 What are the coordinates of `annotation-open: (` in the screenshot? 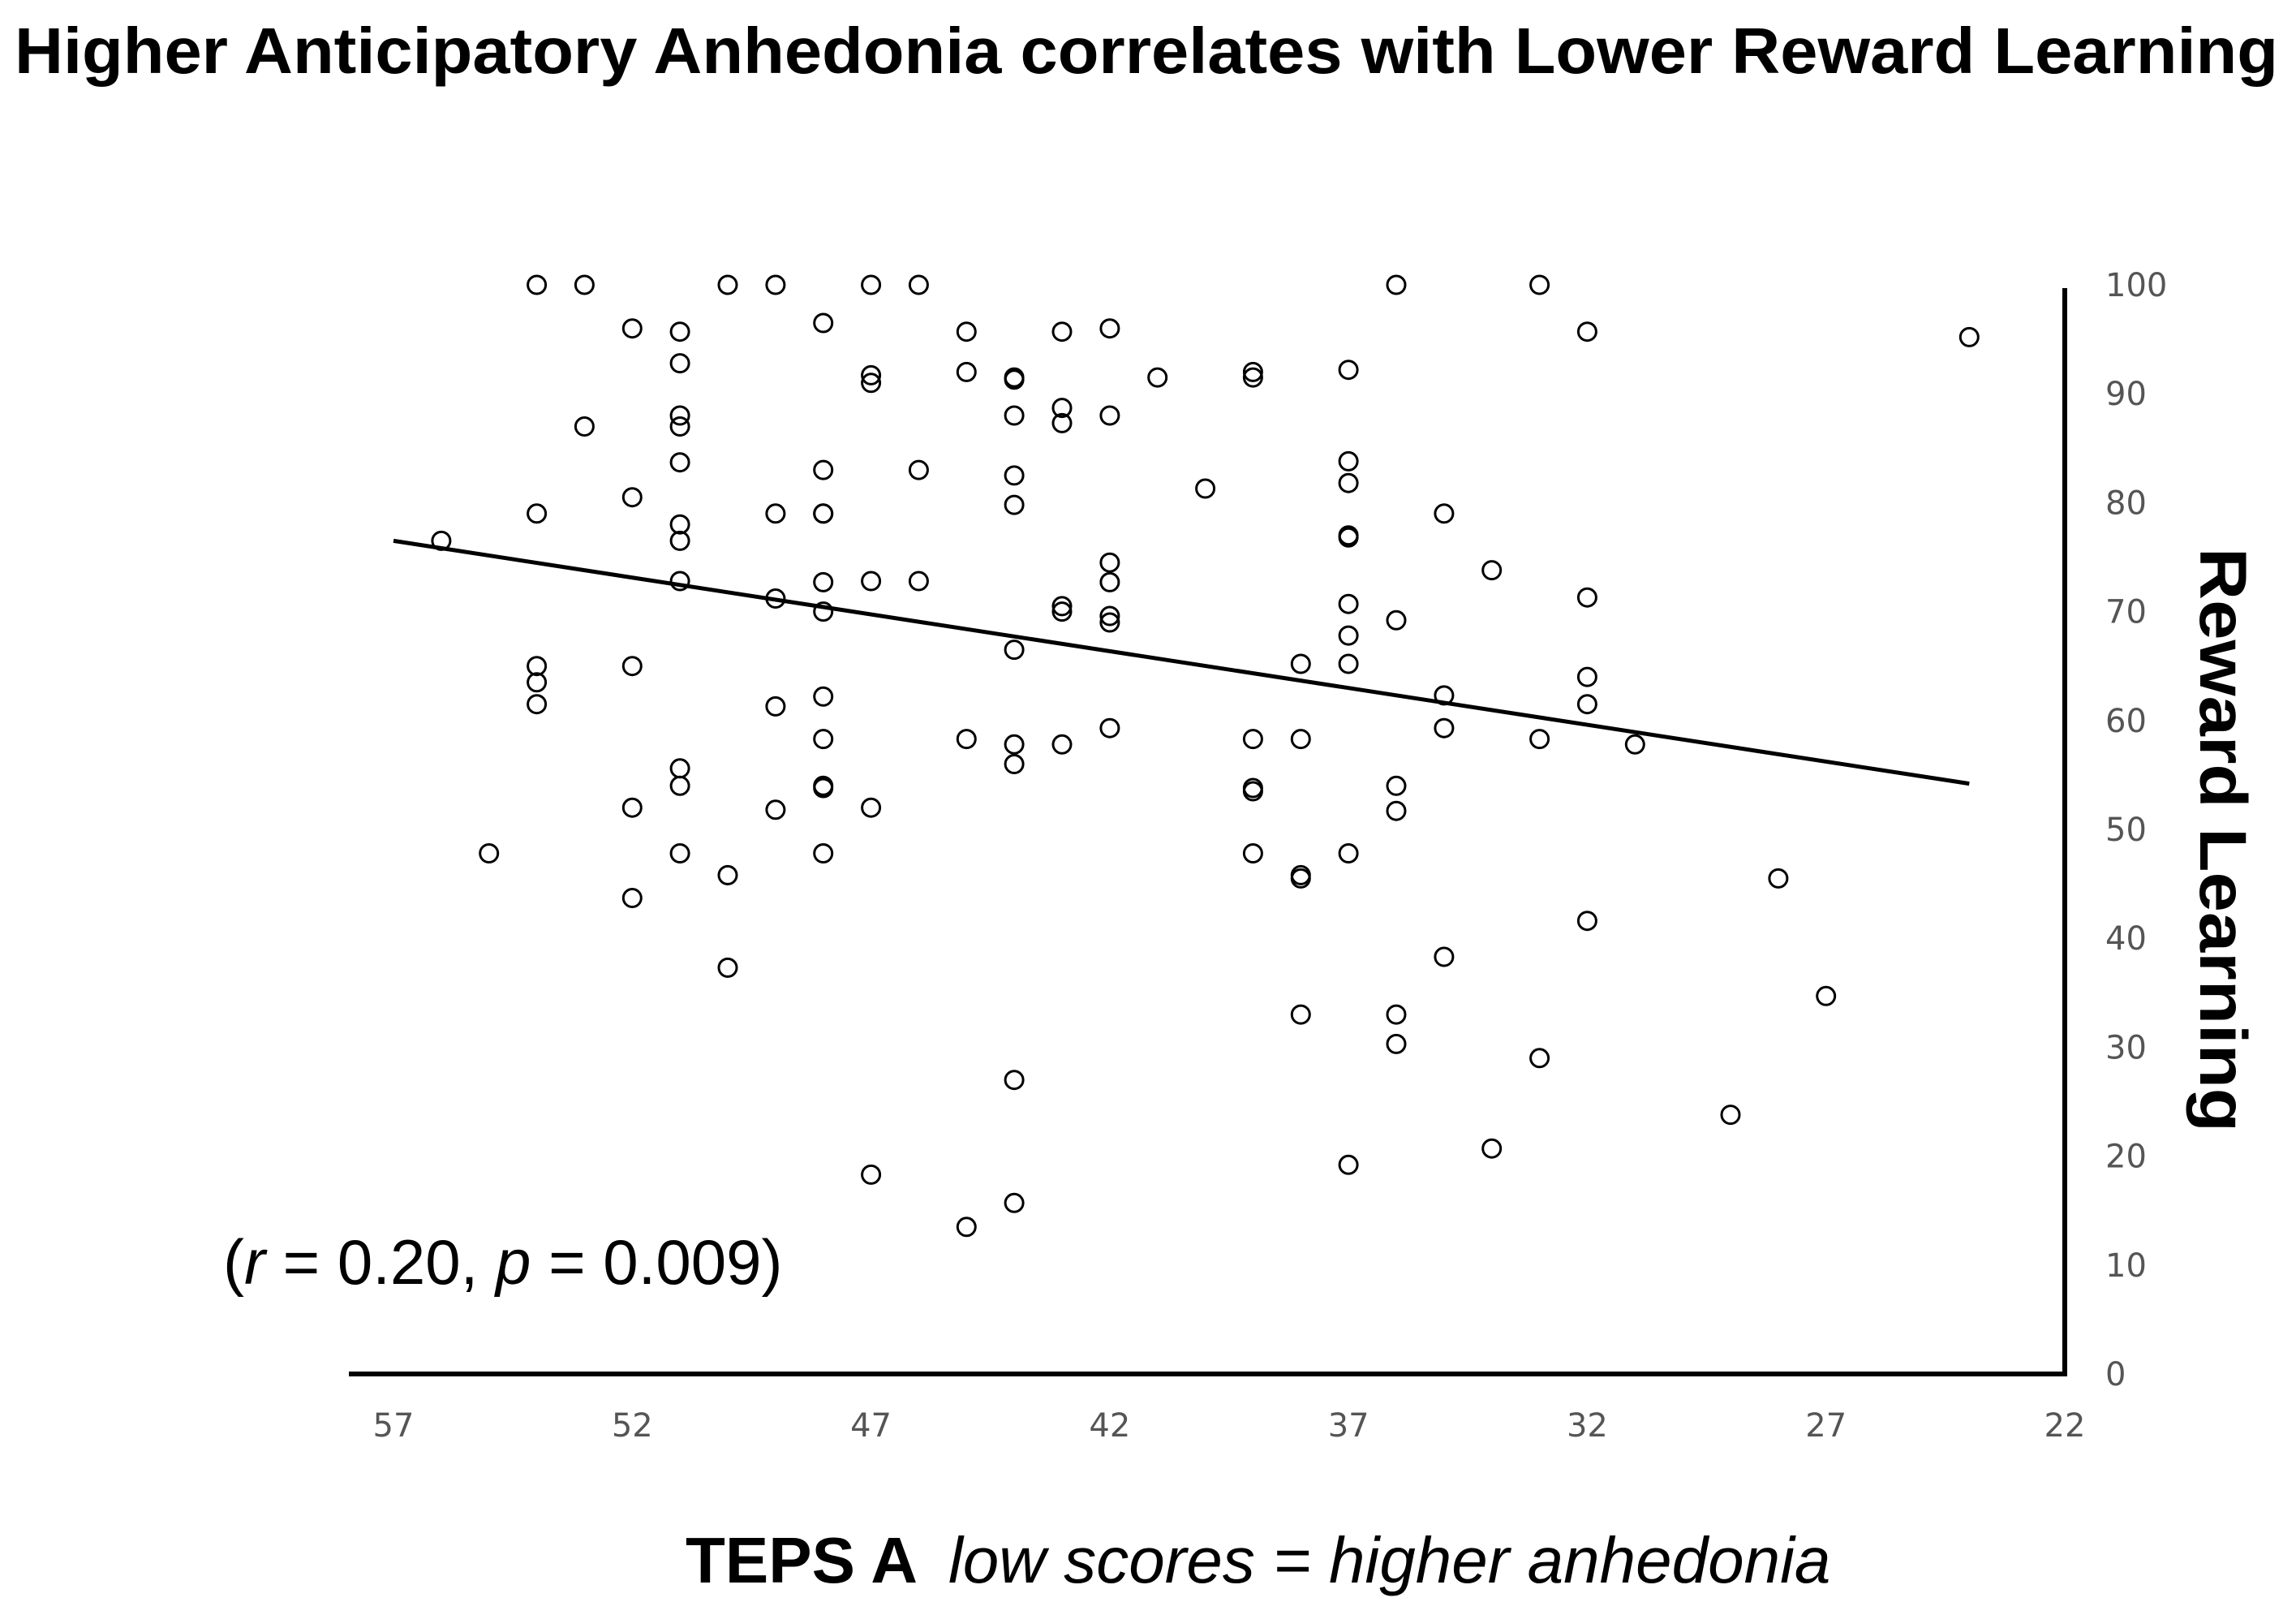 It's located at (233, 1262).